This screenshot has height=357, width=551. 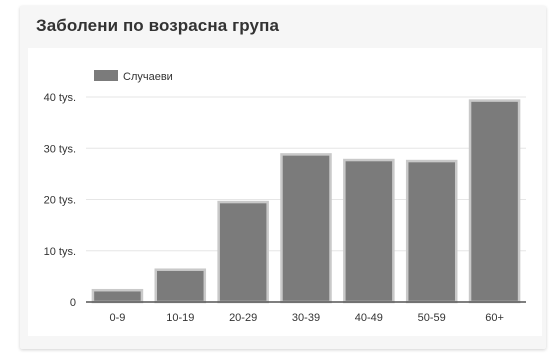 I want to click on y-tick-label: 0, so click(x=73, y=303).